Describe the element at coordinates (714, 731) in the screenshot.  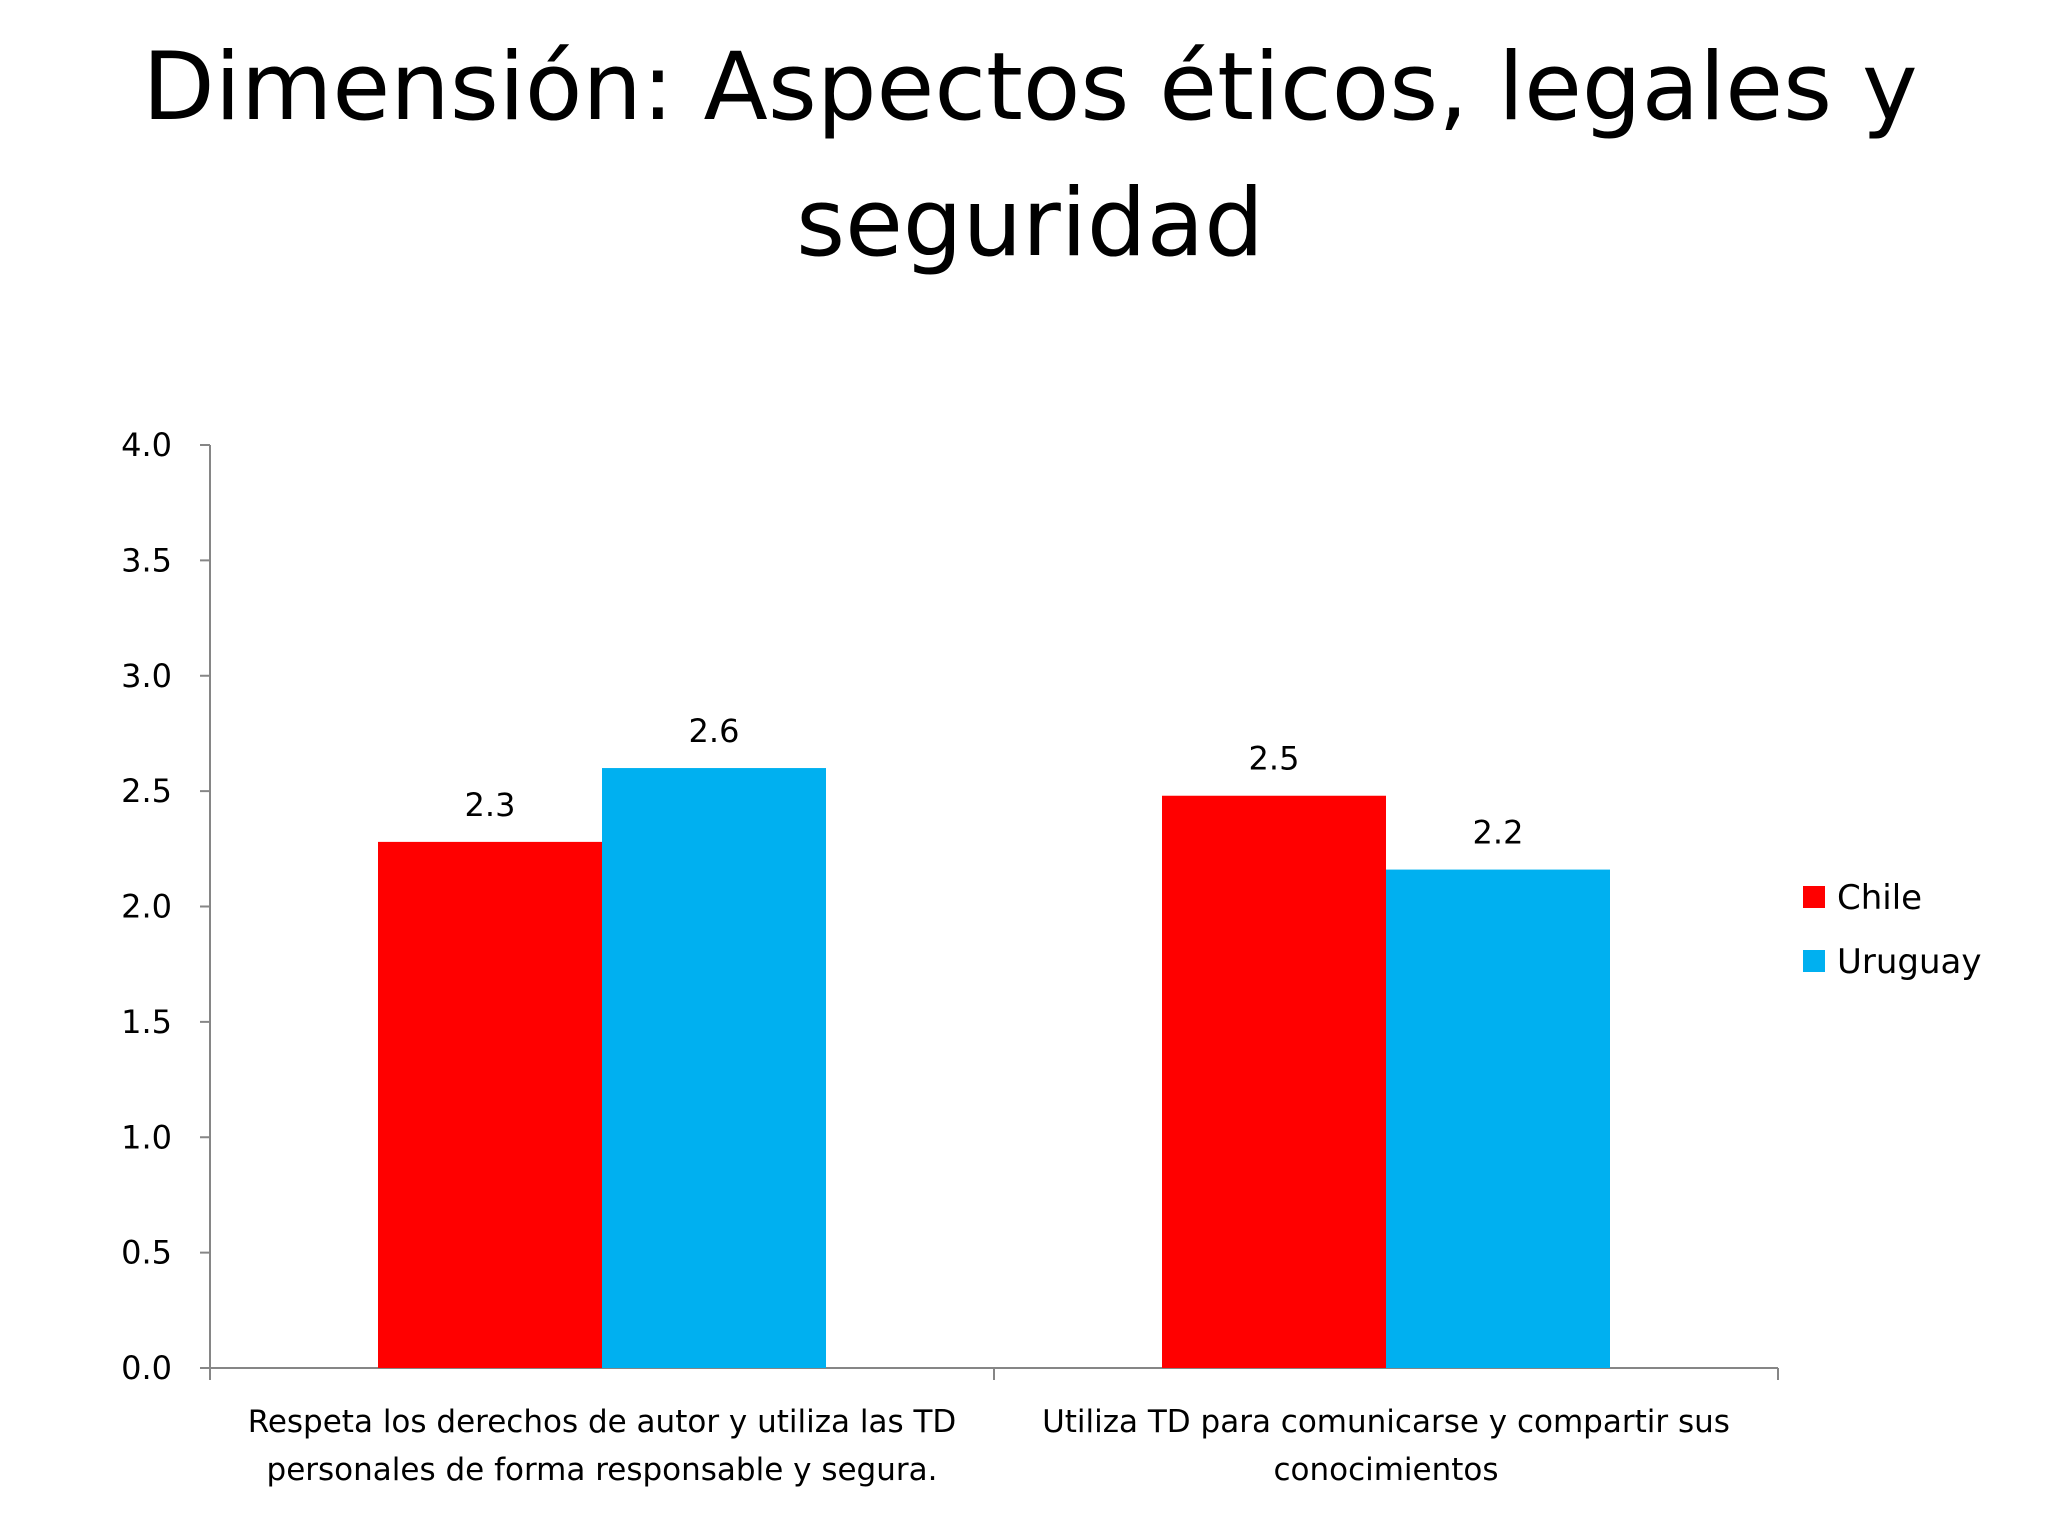
I see `data-label-uruguay-1: 2.6` at that location.